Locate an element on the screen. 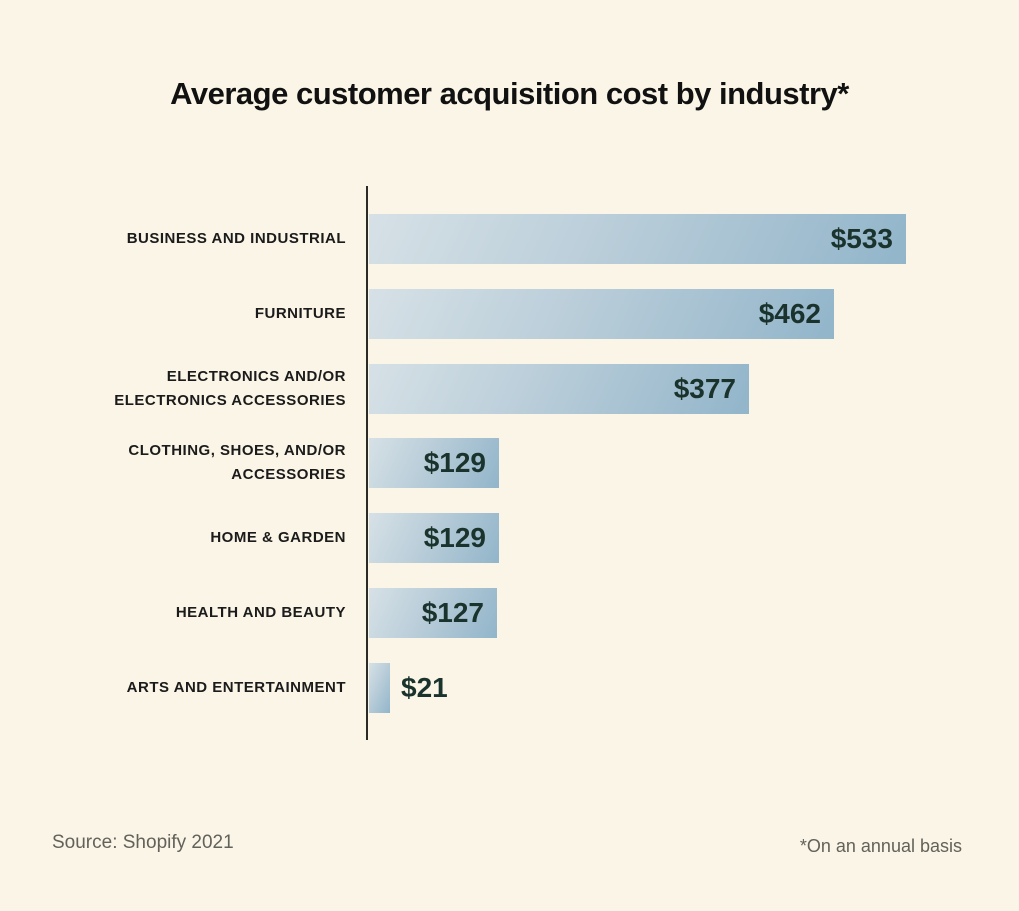 Image resolution: width=1019 pixels, height=911 pixels. bar-row: HOME & GARDEN $129 is located at coordinates (509, 538).